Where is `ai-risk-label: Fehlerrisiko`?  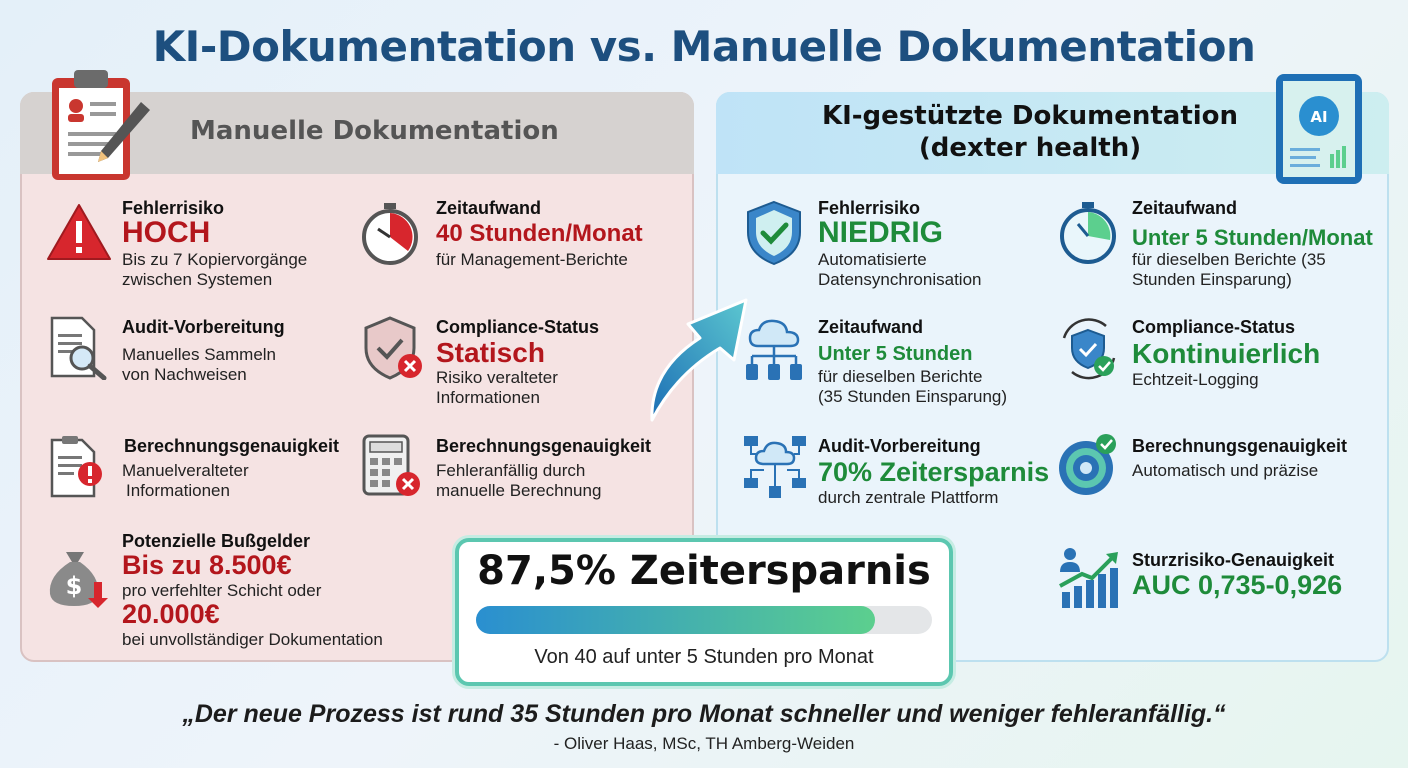 ai-risk-label: Fehlerrisiko is located at coordinates (869, 208).